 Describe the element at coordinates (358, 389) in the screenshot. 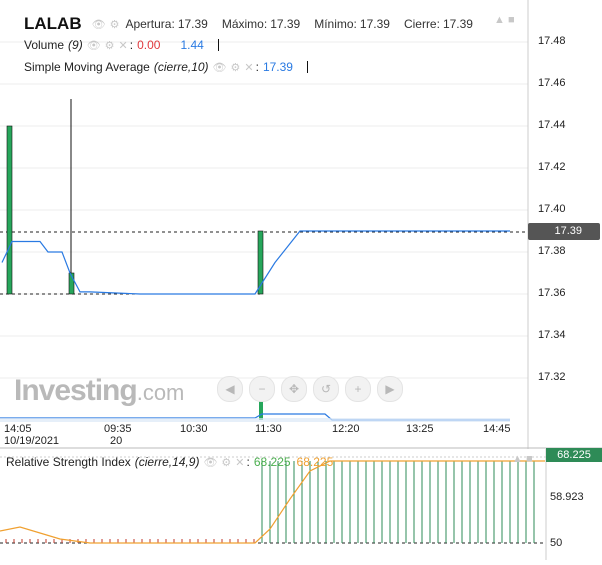

I see `zoom-in-icon: +` at that location.